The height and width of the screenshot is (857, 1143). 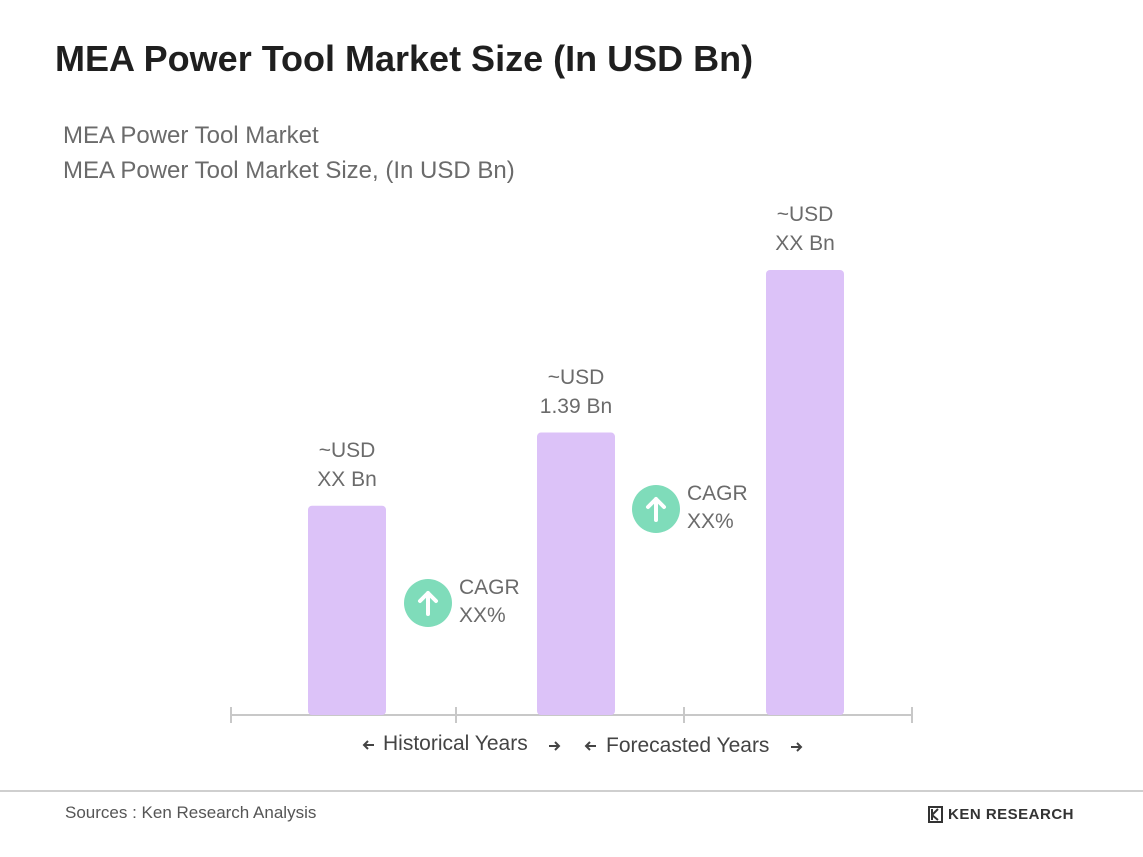 What do you see at coordinates (289, 170) in the screenshot?
I see `subtitle: MEA Power Tool Market Size, (In USD Bn)` at bounding box center [289, 170].